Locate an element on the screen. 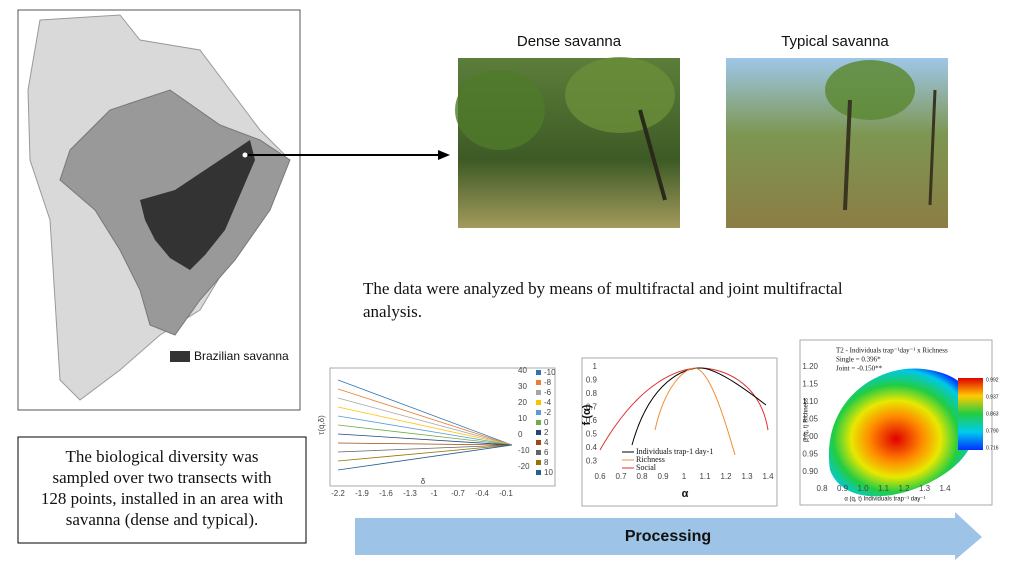 The height and width of the screenshot is (576, 1024). colorbar-label: 0.863 is located at coordinates (992, 414).